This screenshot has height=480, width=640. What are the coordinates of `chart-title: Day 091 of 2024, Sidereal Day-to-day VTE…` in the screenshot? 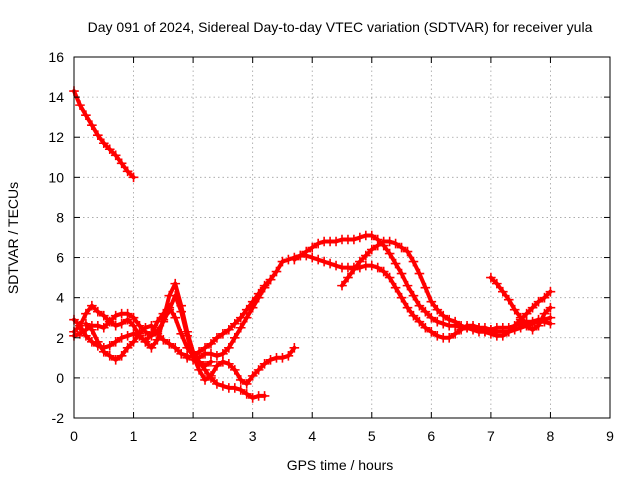 It's located at (340, 27).